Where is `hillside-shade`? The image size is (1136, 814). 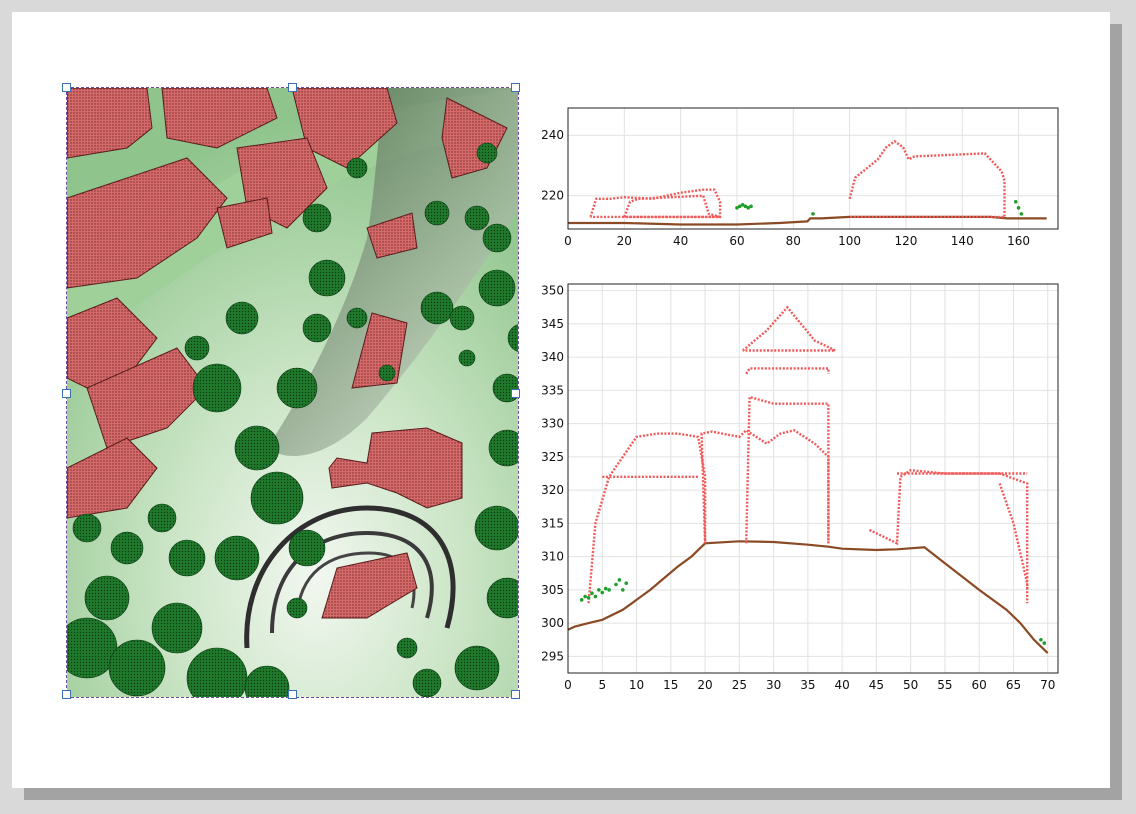 hillside-shade is located at coordinates (392, 272).